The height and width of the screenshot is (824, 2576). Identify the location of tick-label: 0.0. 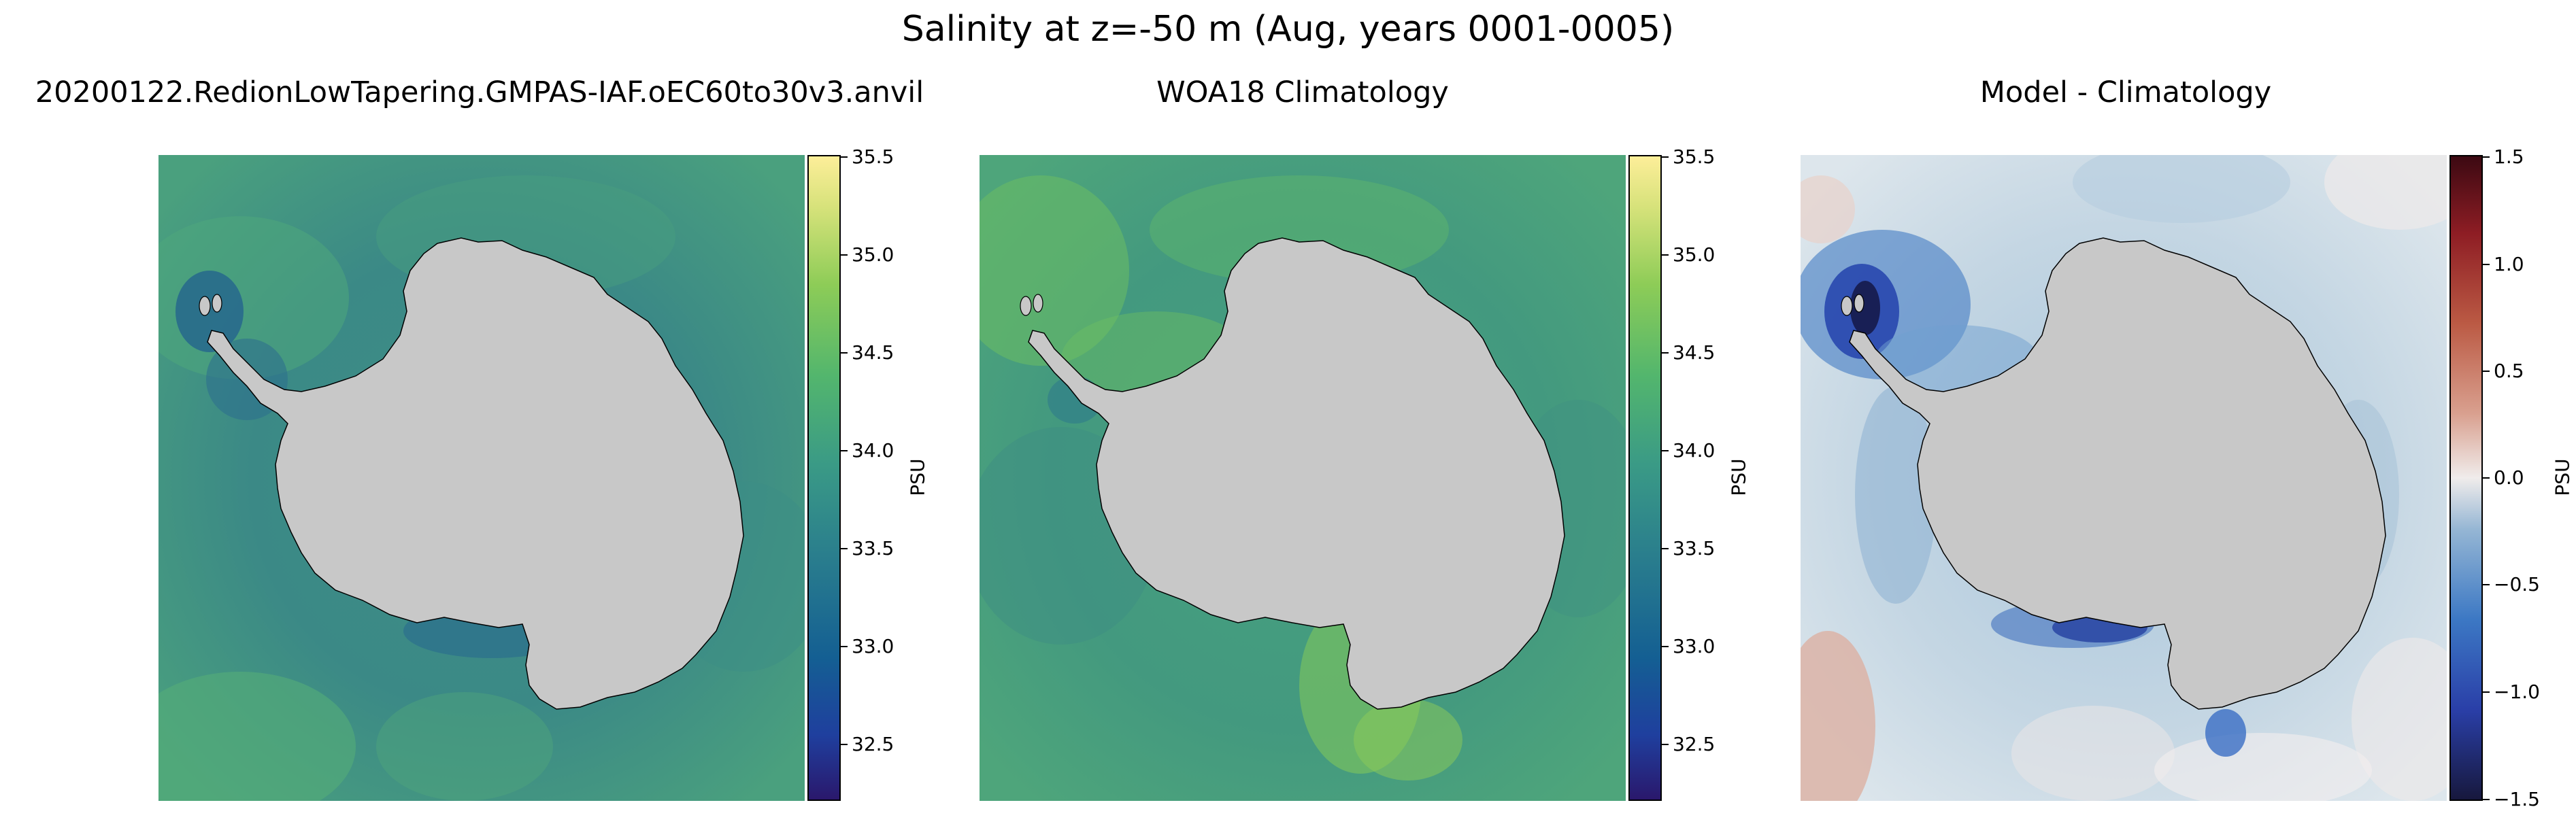
(2509, 477).